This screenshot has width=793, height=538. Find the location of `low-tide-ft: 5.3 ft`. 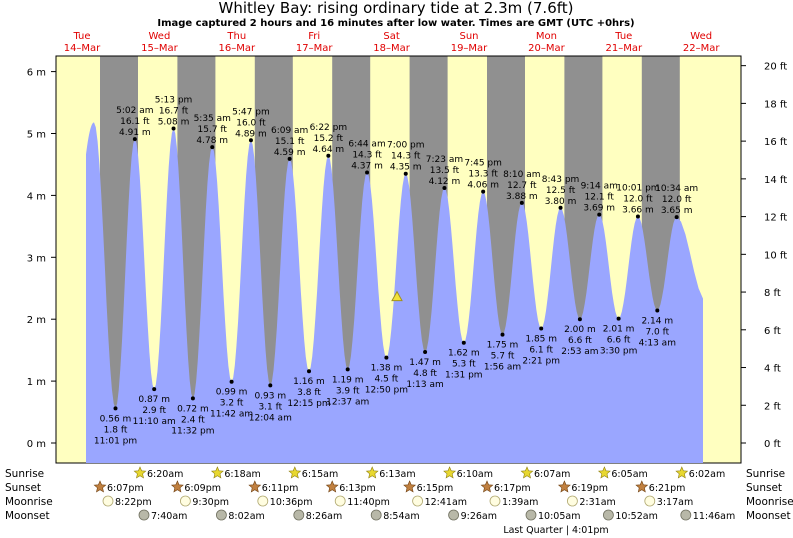

low-tide-ft: 5.3 ft is located at coordinates (464, 365).